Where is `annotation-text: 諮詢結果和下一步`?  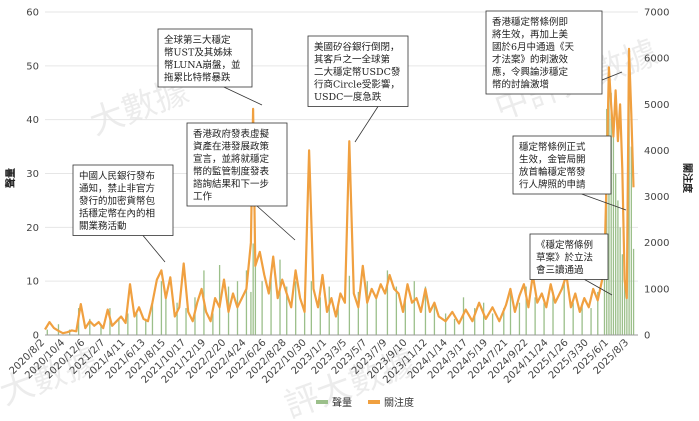 annotation-text: 諮詢結果和下一步 is located at coordinates (231, 184).